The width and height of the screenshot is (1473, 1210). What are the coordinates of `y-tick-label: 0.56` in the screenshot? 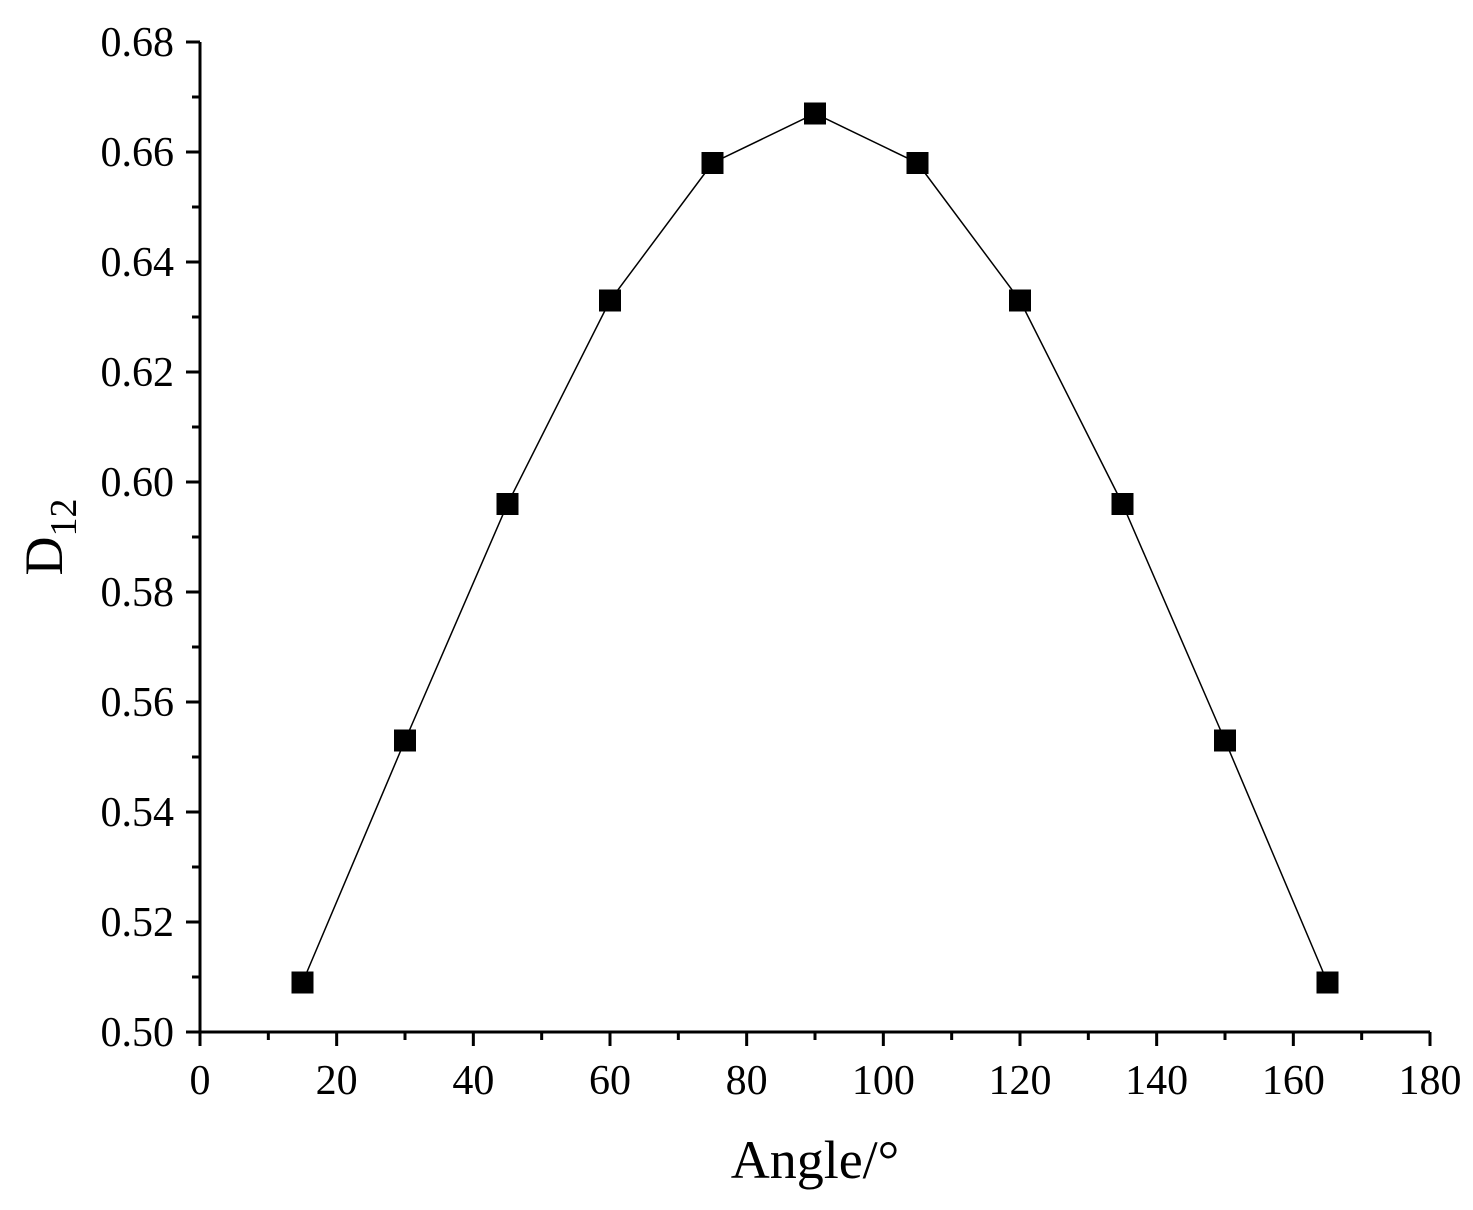 It's located at (138, 703).